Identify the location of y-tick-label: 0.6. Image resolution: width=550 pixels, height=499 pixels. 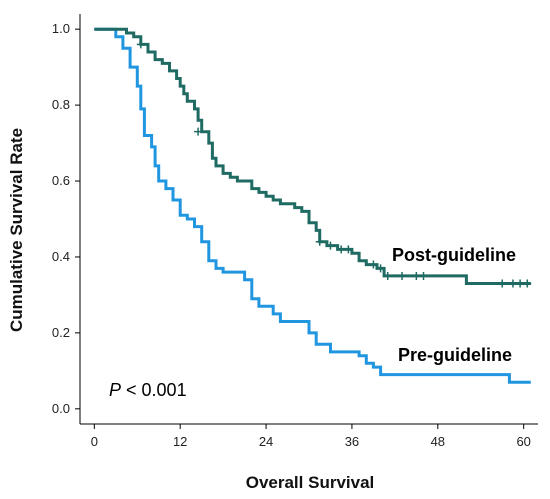
(61, 180).